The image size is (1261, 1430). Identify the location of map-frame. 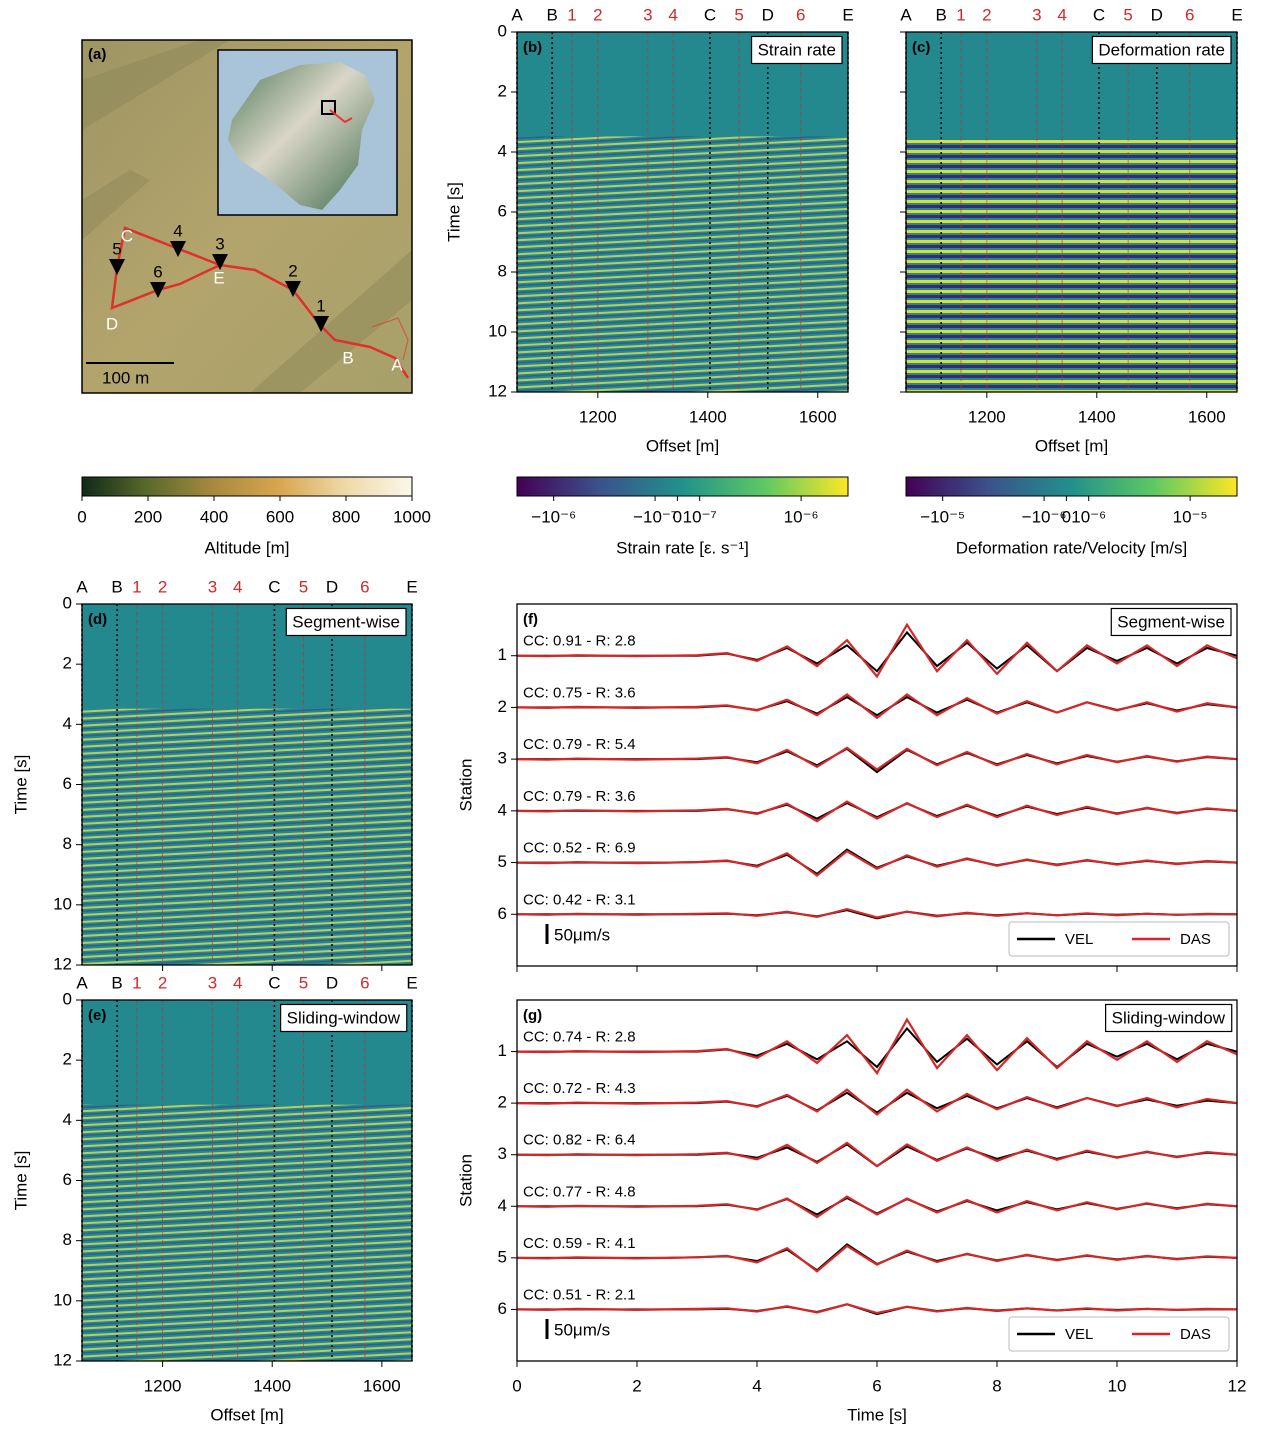
(247, 216).